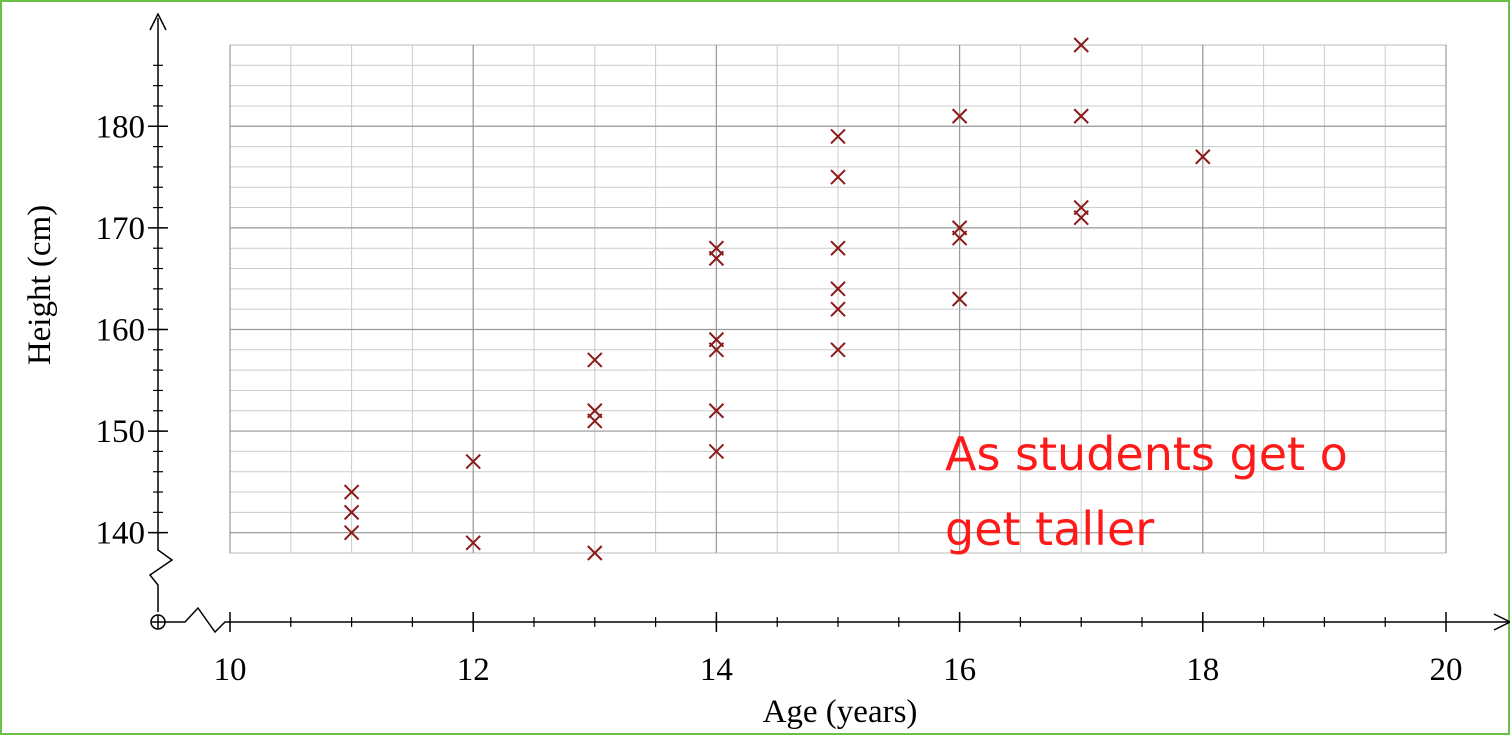 The height and width of the screenshot is (735, 1510). What do you see at coordinates (158, 21) in the screenshot?
I see `y-arrow` at bounding box center [158, 21].